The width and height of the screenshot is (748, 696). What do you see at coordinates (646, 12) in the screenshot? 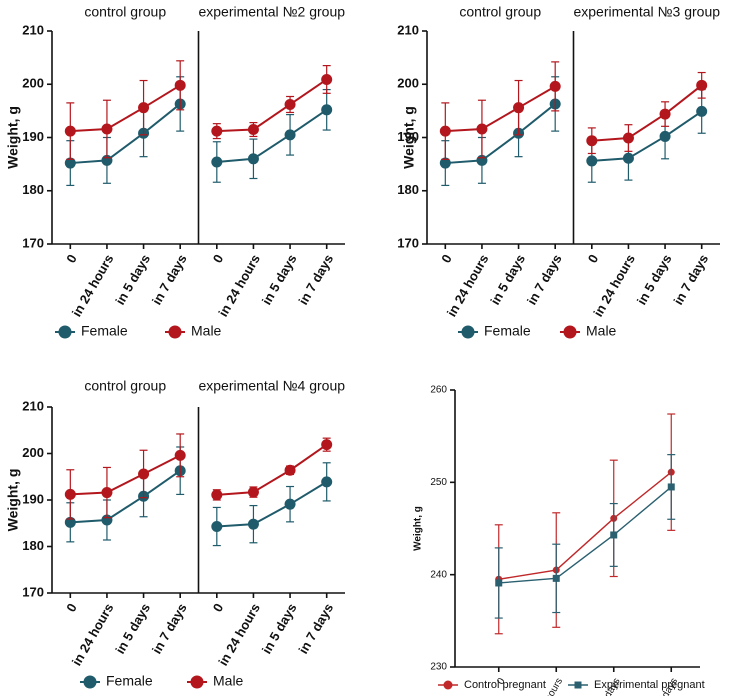
I see `group-title: experimental №3 group` at bounding box center [646, 12].